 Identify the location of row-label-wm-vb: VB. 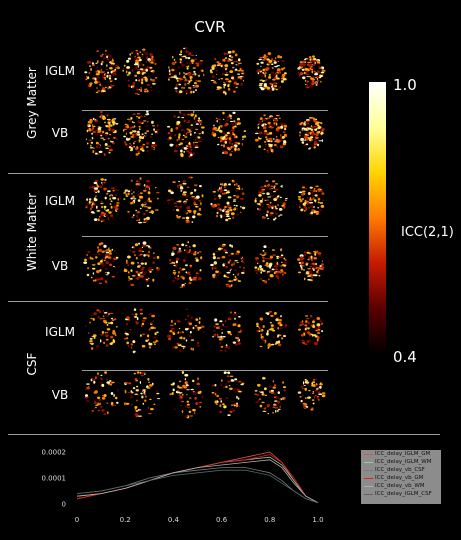
(60, 266).